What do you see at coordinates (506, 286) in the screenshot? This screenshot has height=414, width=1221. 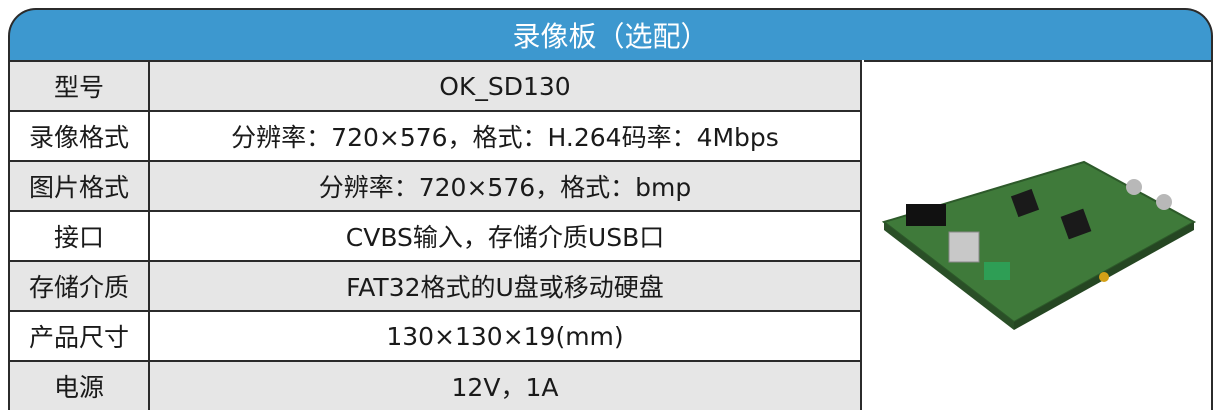 I see `row-value: FAT32格式的U盘或移动硬盘` at bounding box center [506, 286].